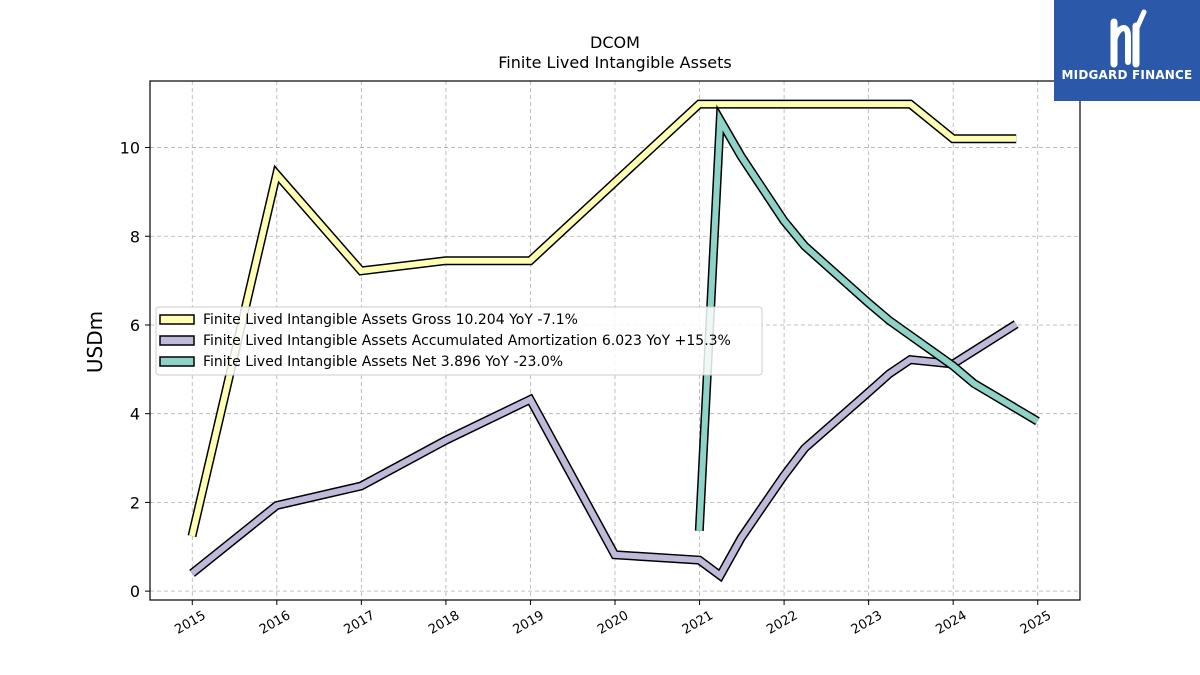 This screenshot has height=675, width=1200. What do you see at coordinates (130, 148) in the screenshot?
I see `y-tick-label: 10` at bounding box center [130, 148].